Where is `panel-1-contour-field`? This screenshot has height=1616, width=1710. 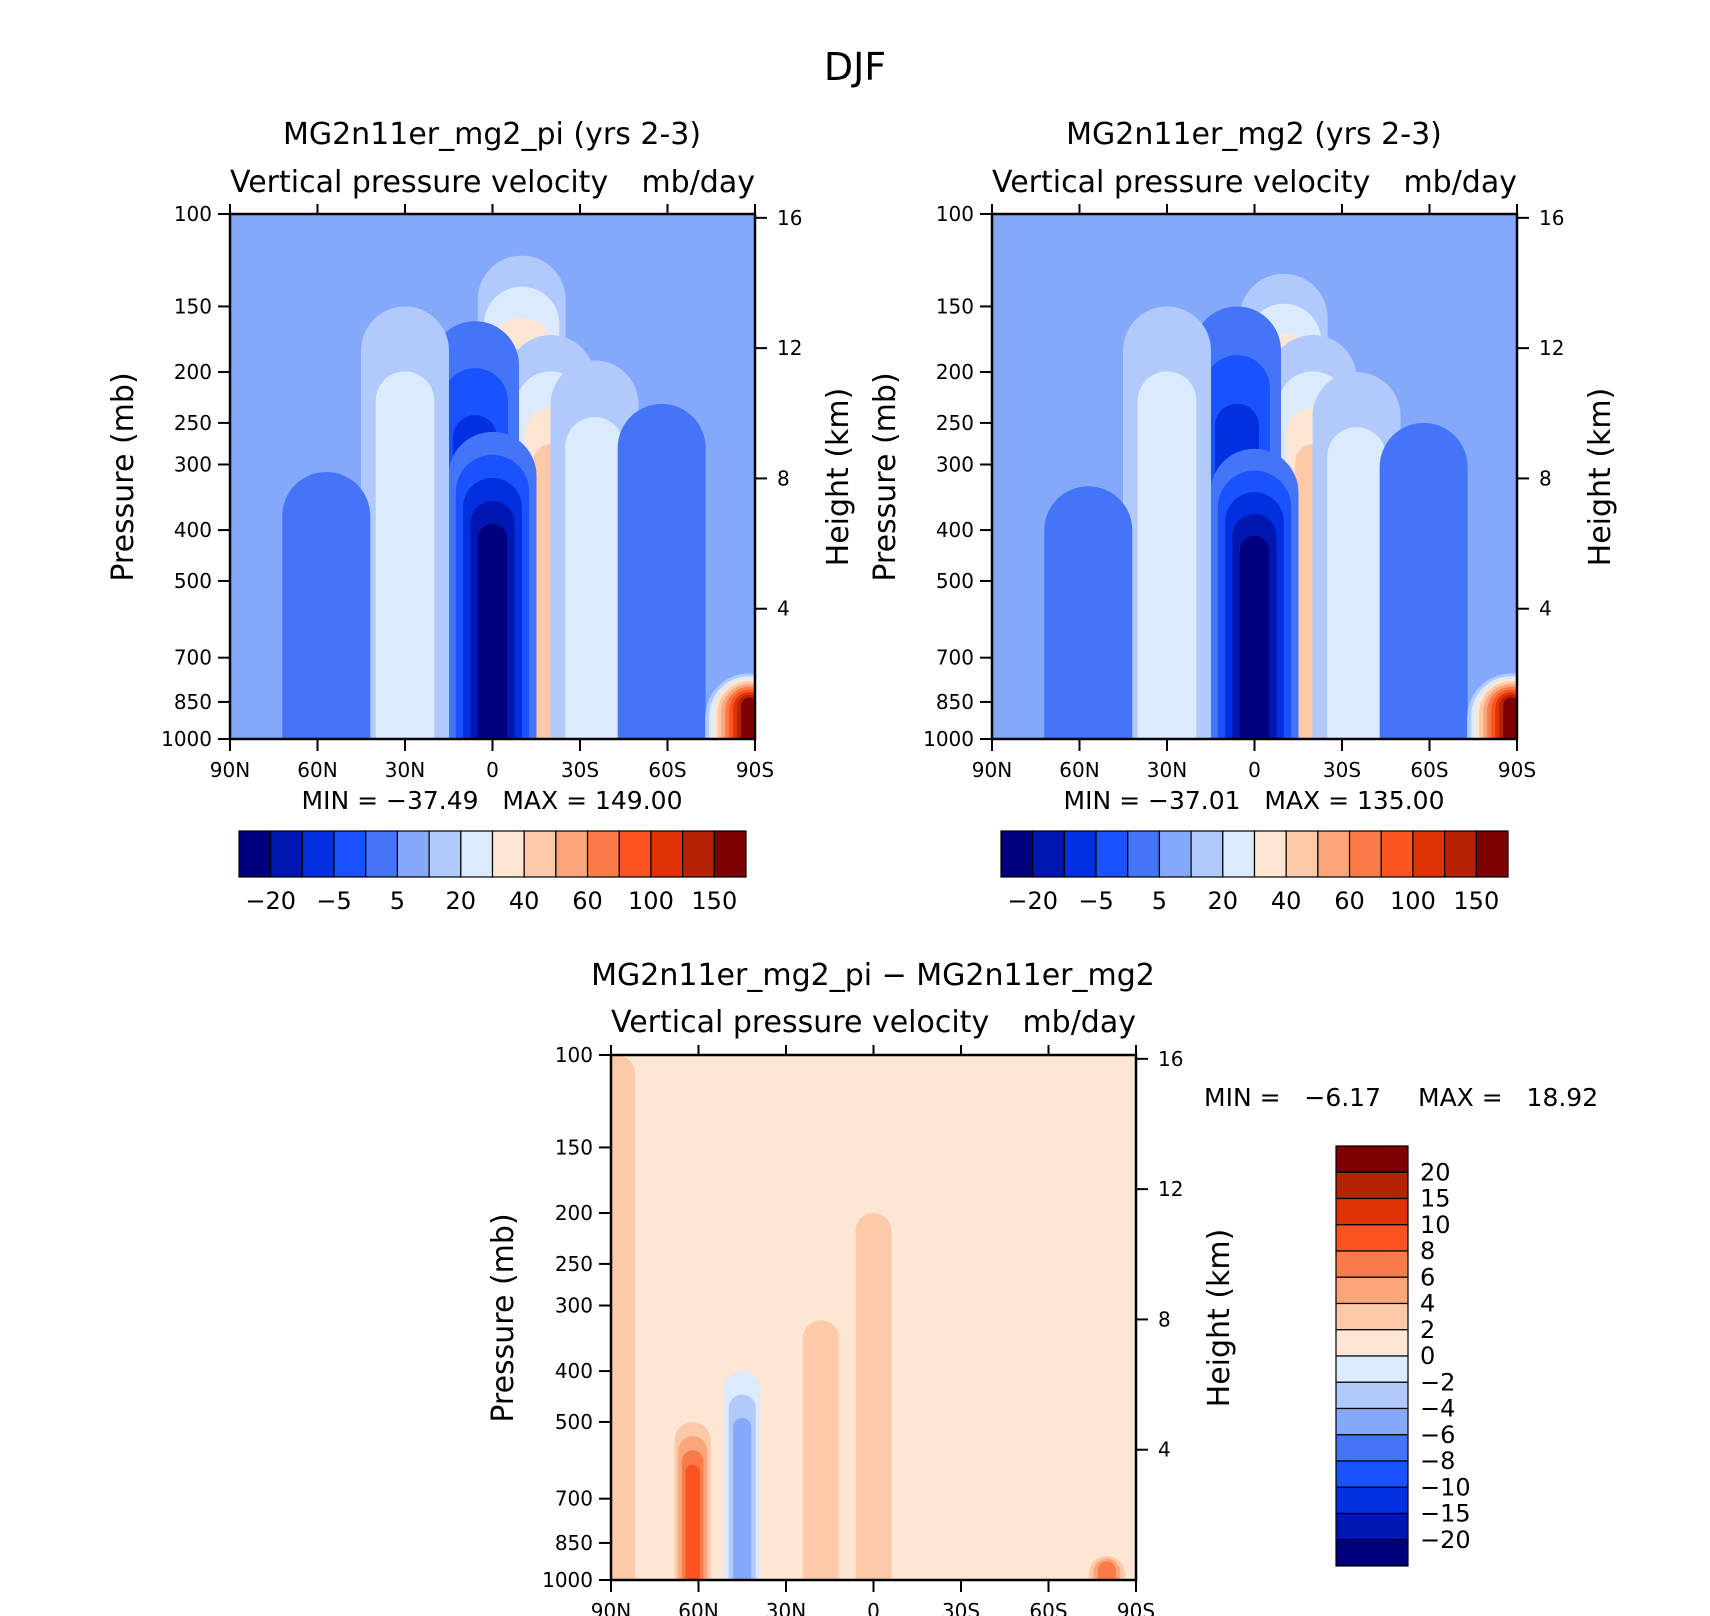 panel-1-contour-field is located at coordinates (492, 476).